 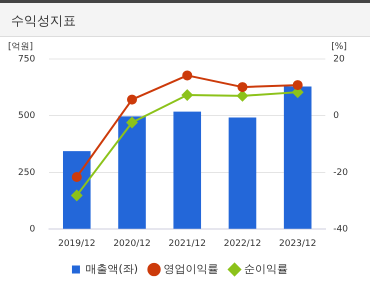 I want to click on x-tick-label: 2023/12, so click(x=297, y=243).